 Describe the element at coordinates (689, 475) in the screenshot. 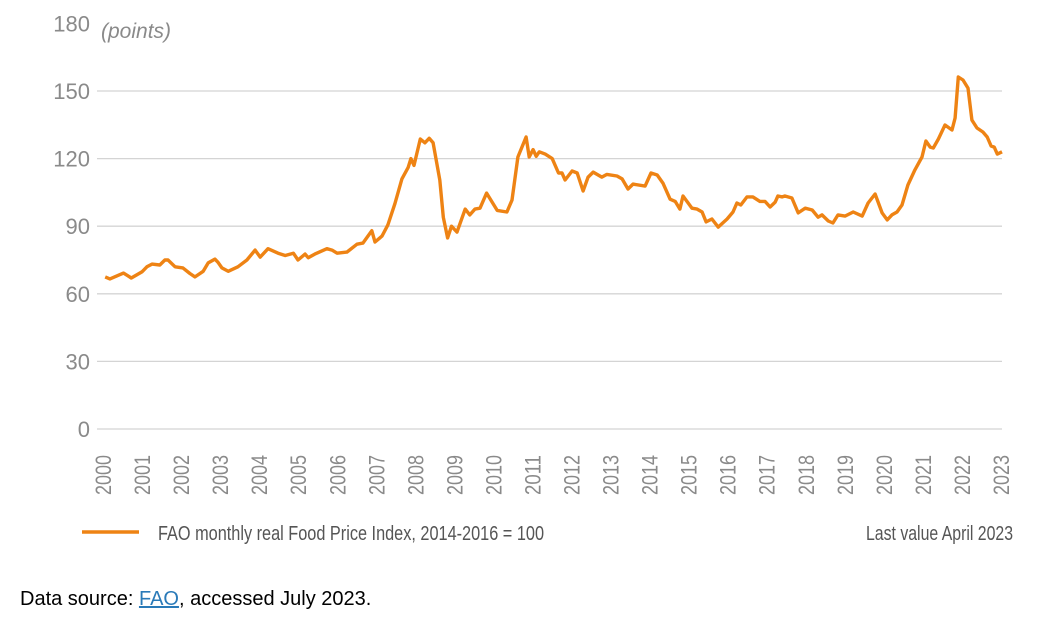

I see `x-tick-label: 2015` at that location.